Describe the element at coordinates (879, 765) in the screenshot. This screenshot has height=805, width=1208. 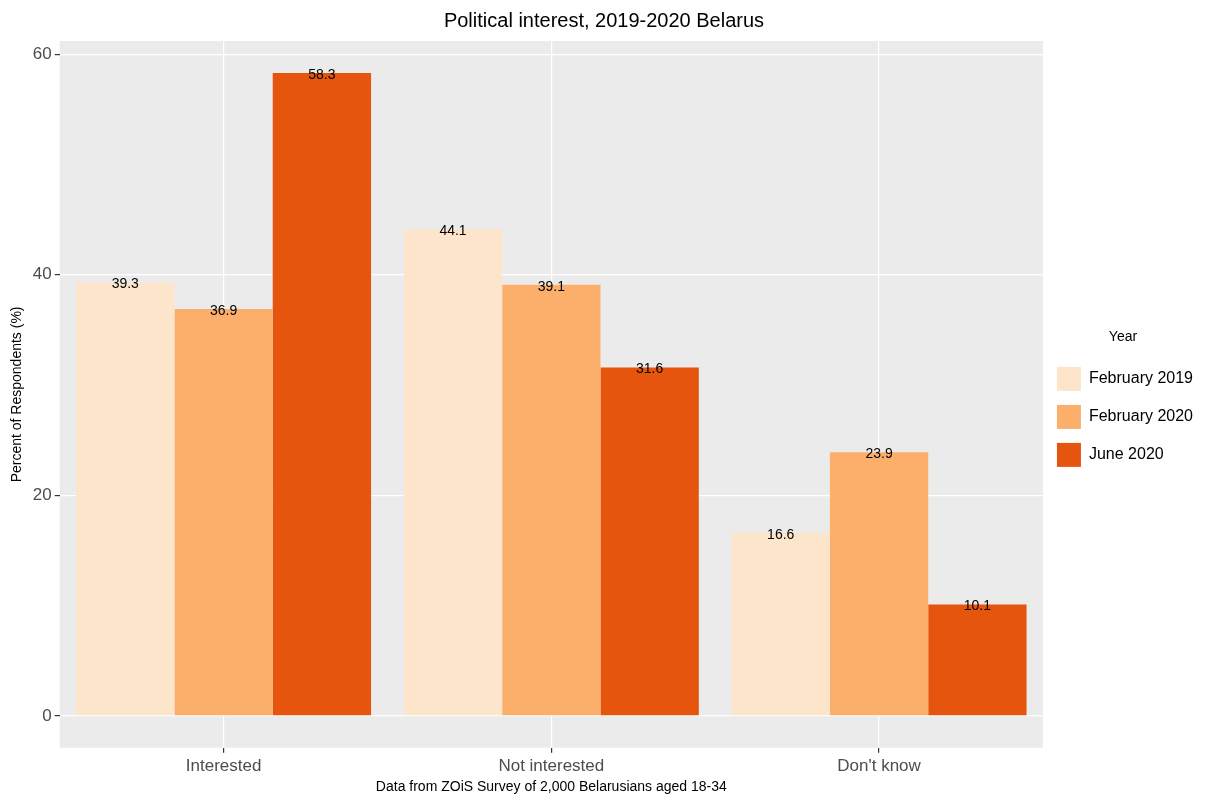
I see `x-tick-label: Don't know` at that location.